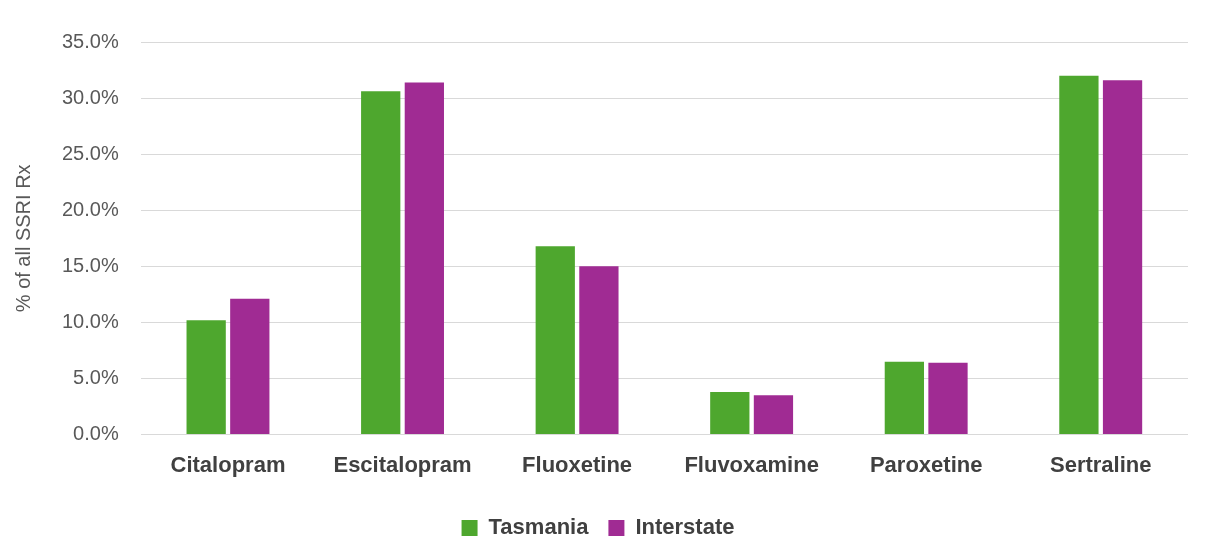  Describe the element at coordinates (685, 527) in the screenshot. I see `legend-label: Interstate` at that location.